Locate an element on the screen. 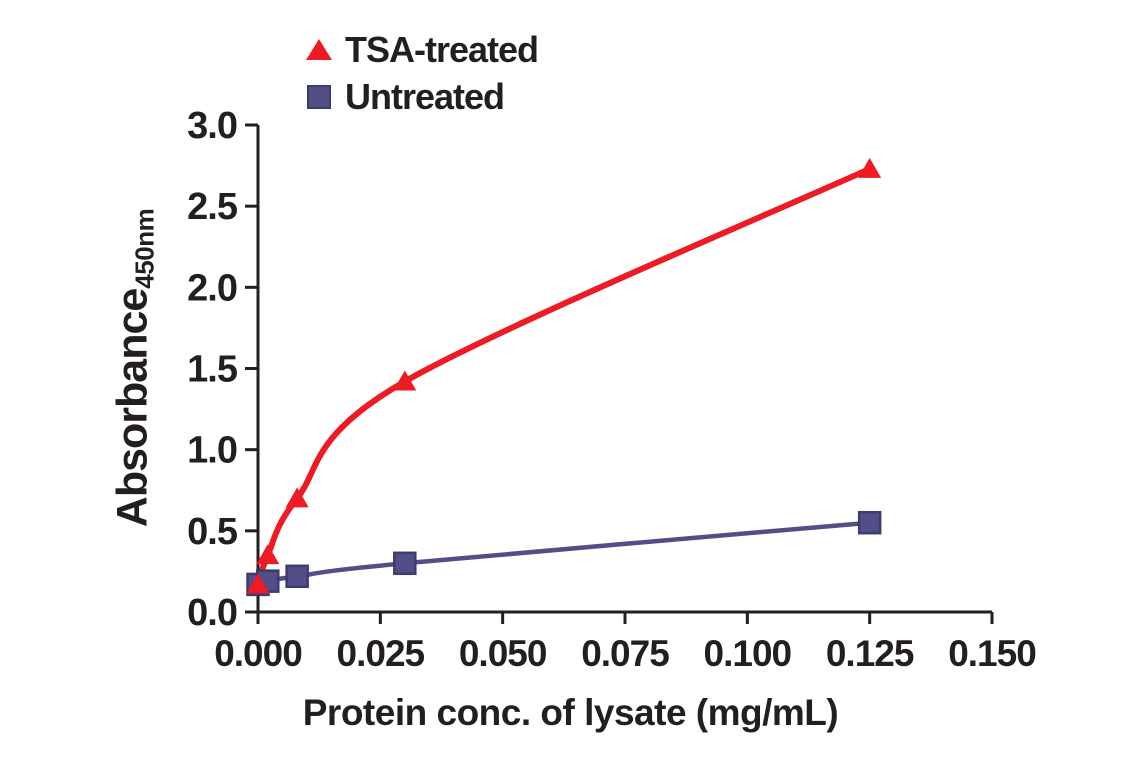 This screenshot has width=1141, height=768. y-tick-label: 2.5 is located at coordinates (212, 207).